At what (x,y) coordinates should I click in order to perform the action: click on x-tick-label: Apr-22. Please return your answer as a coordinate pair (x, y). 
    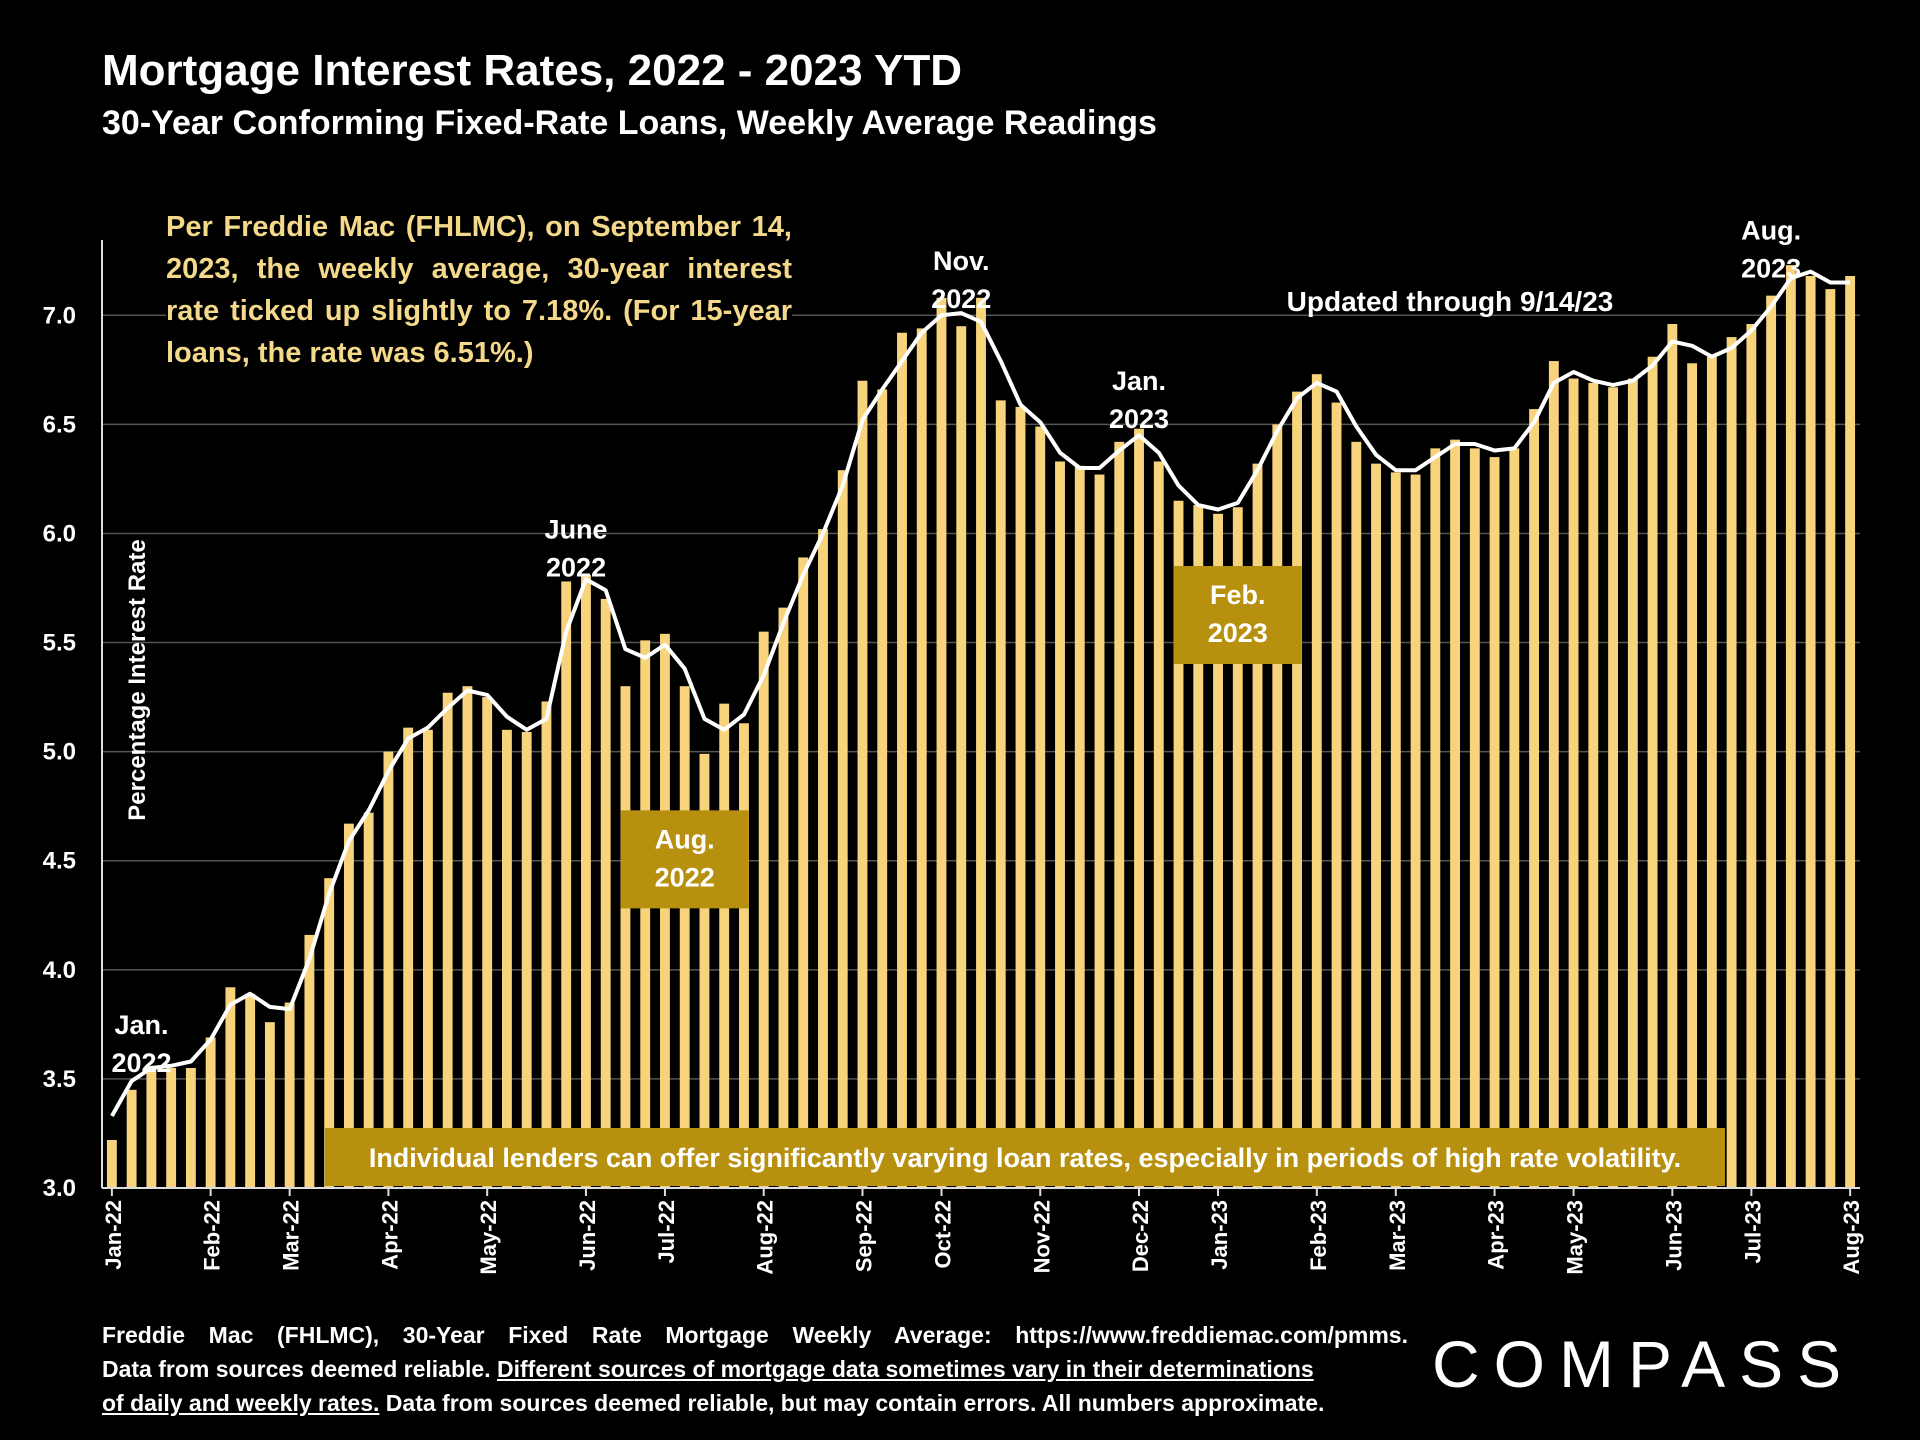
    Looking at the image, I should click on (389, 1235).